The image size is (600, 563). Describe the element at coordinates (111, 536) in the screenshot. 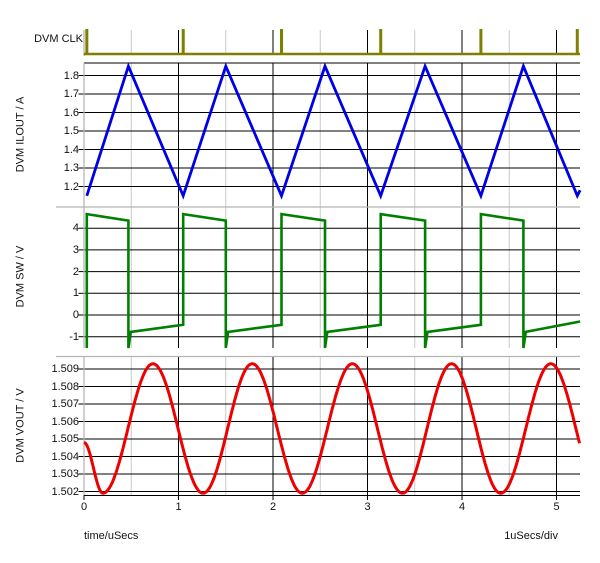

I see `x-axis-label: time/uSecs` at that location.